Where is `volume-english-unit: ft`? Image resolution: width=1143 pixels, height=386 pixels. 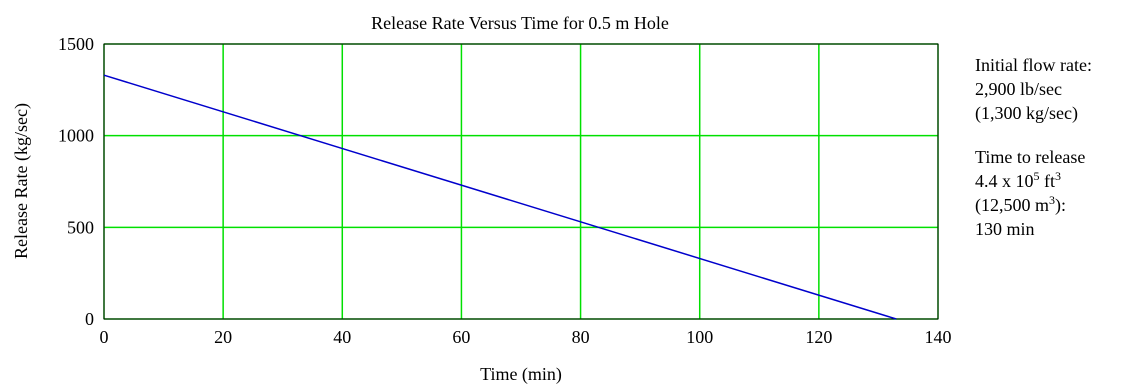 volume-english-unit: ft is located at coordinates (1047, 181).